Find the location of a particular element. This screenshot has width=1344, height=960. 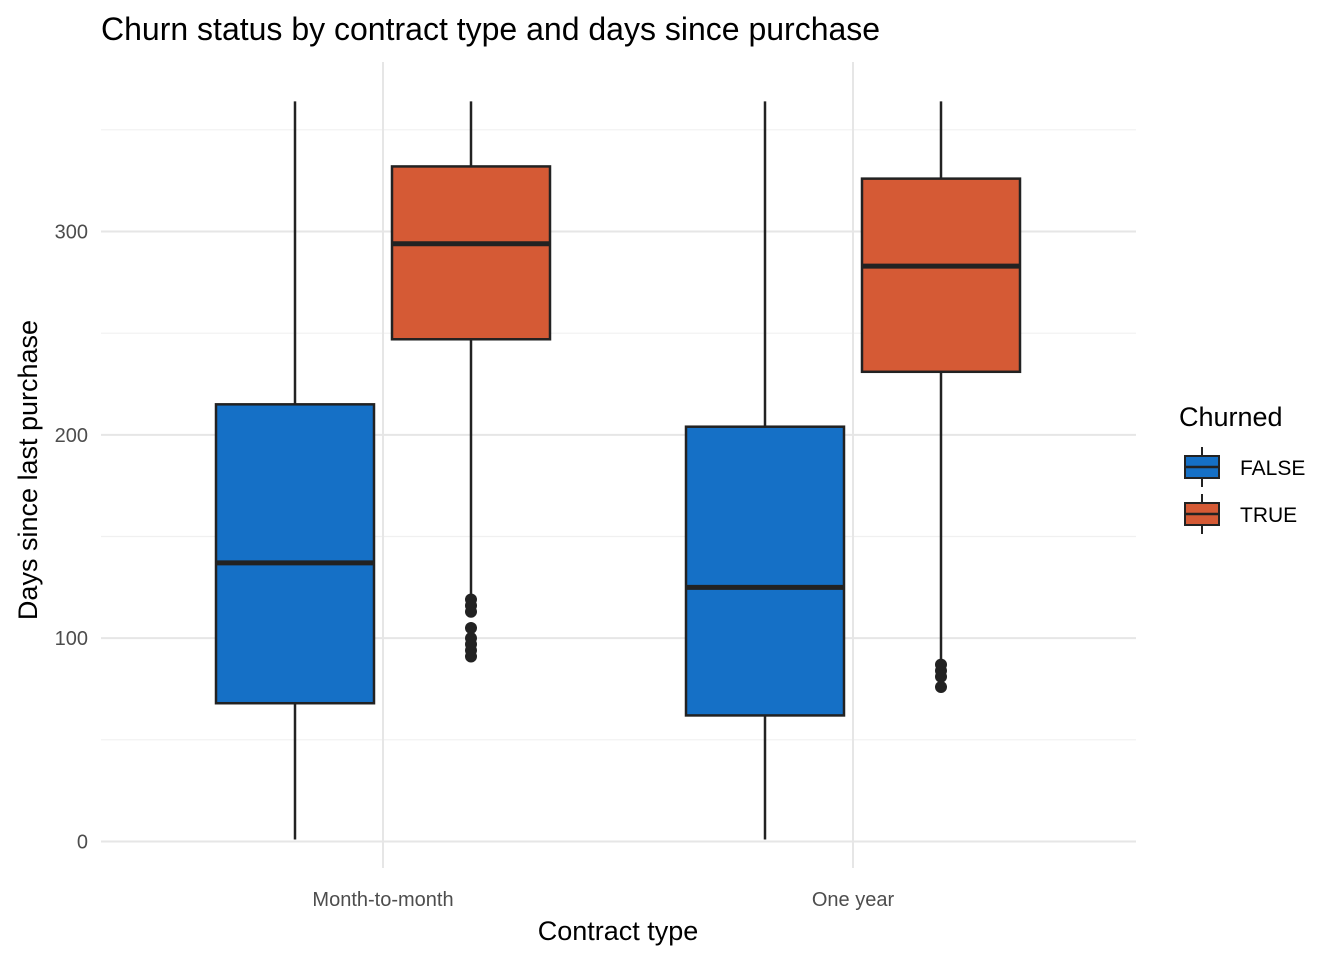

x-tick-label: Month-to-month is located at coordinates (382, 900).